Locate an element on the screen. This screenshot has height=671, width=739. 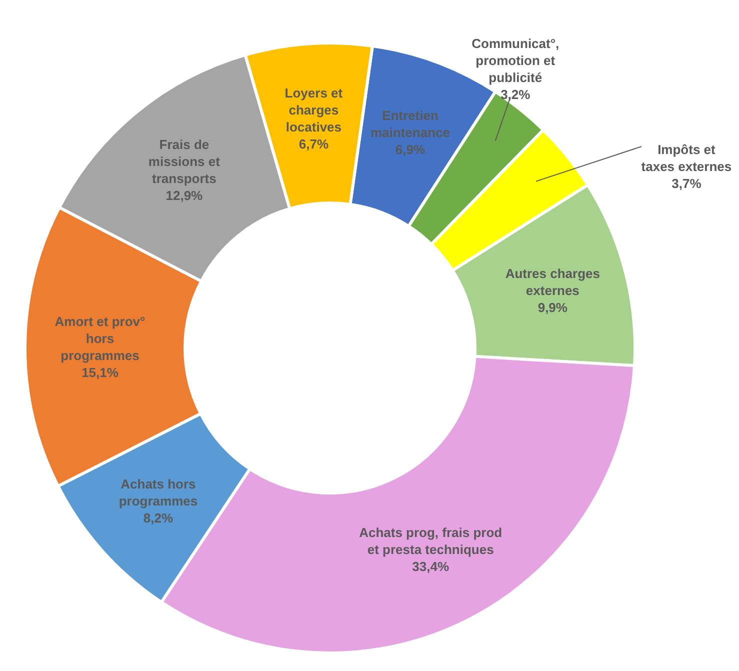
slice-label: Amort et prov° hors programmes is located at coordinates (100, 339).